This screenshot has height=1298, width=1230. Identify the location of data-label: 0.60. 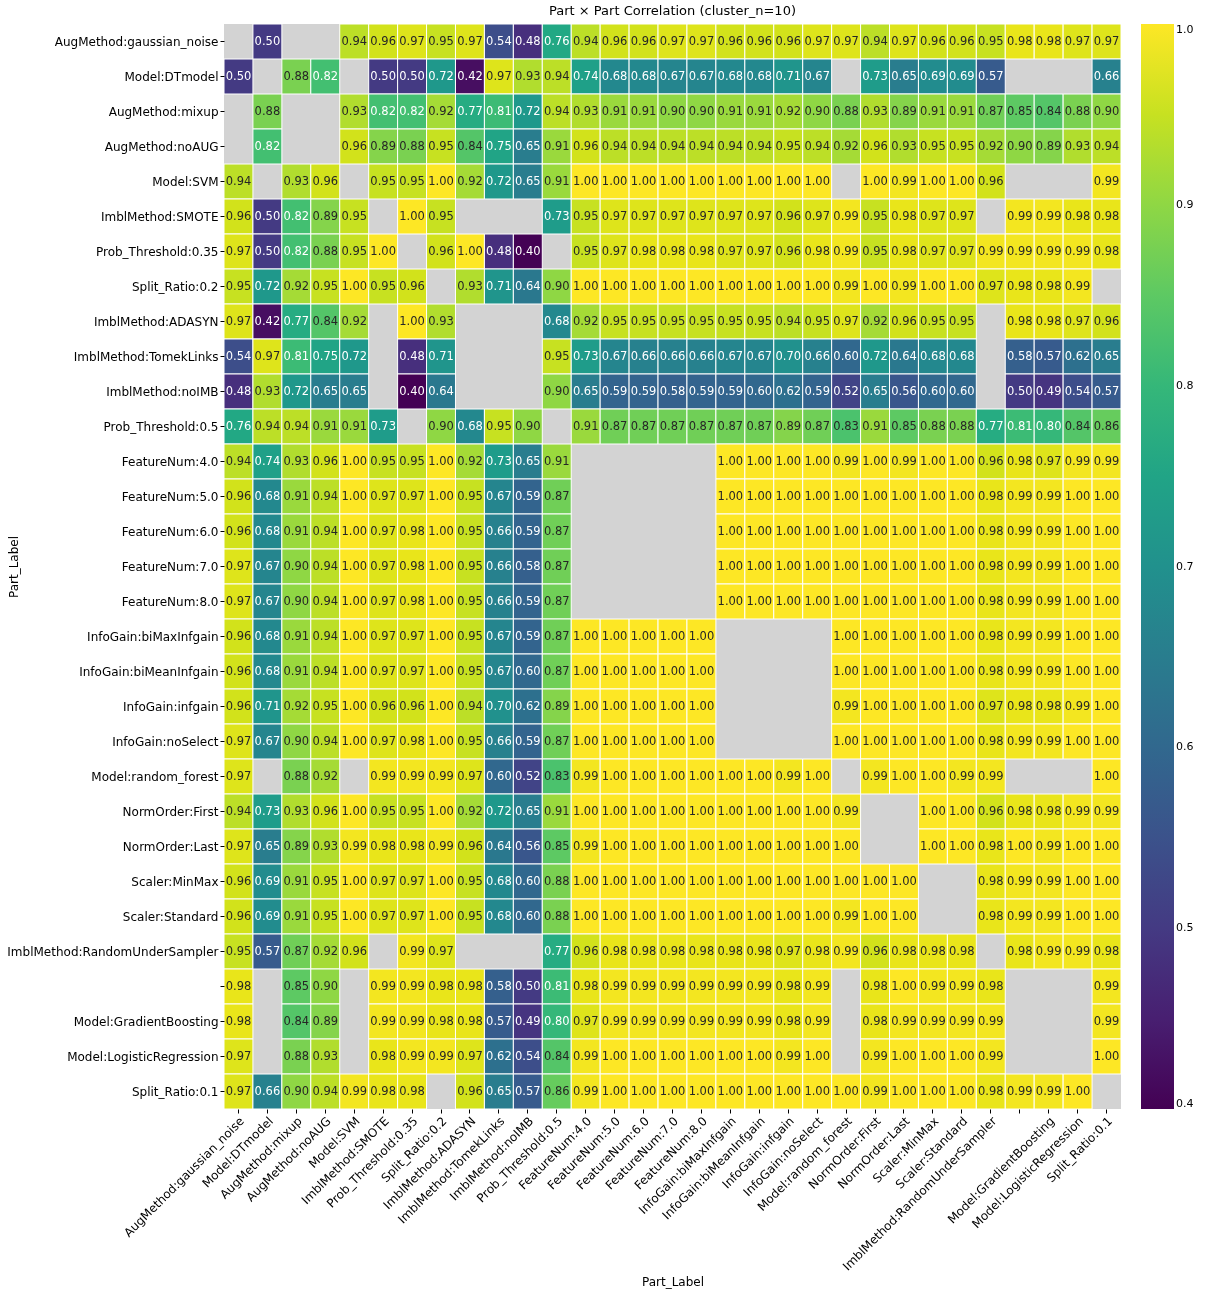
(759, 390).